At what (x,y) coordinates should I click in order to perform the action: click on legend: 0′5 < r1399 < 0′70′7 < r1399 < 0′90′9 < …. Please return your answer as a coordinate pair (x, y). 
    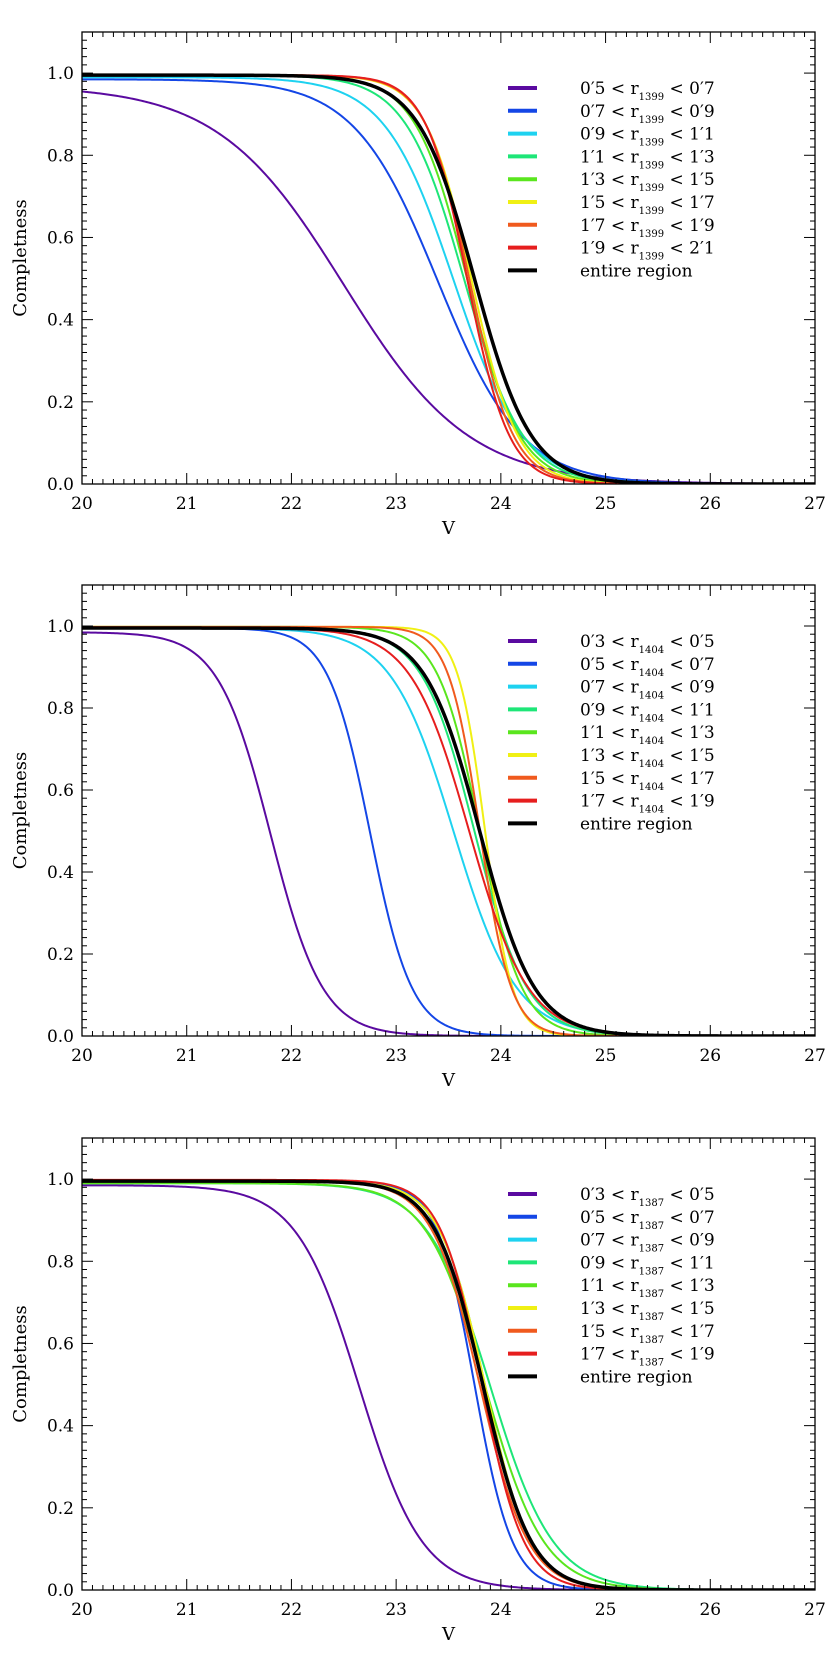
    Looking at the image, I should click on (611, 180).